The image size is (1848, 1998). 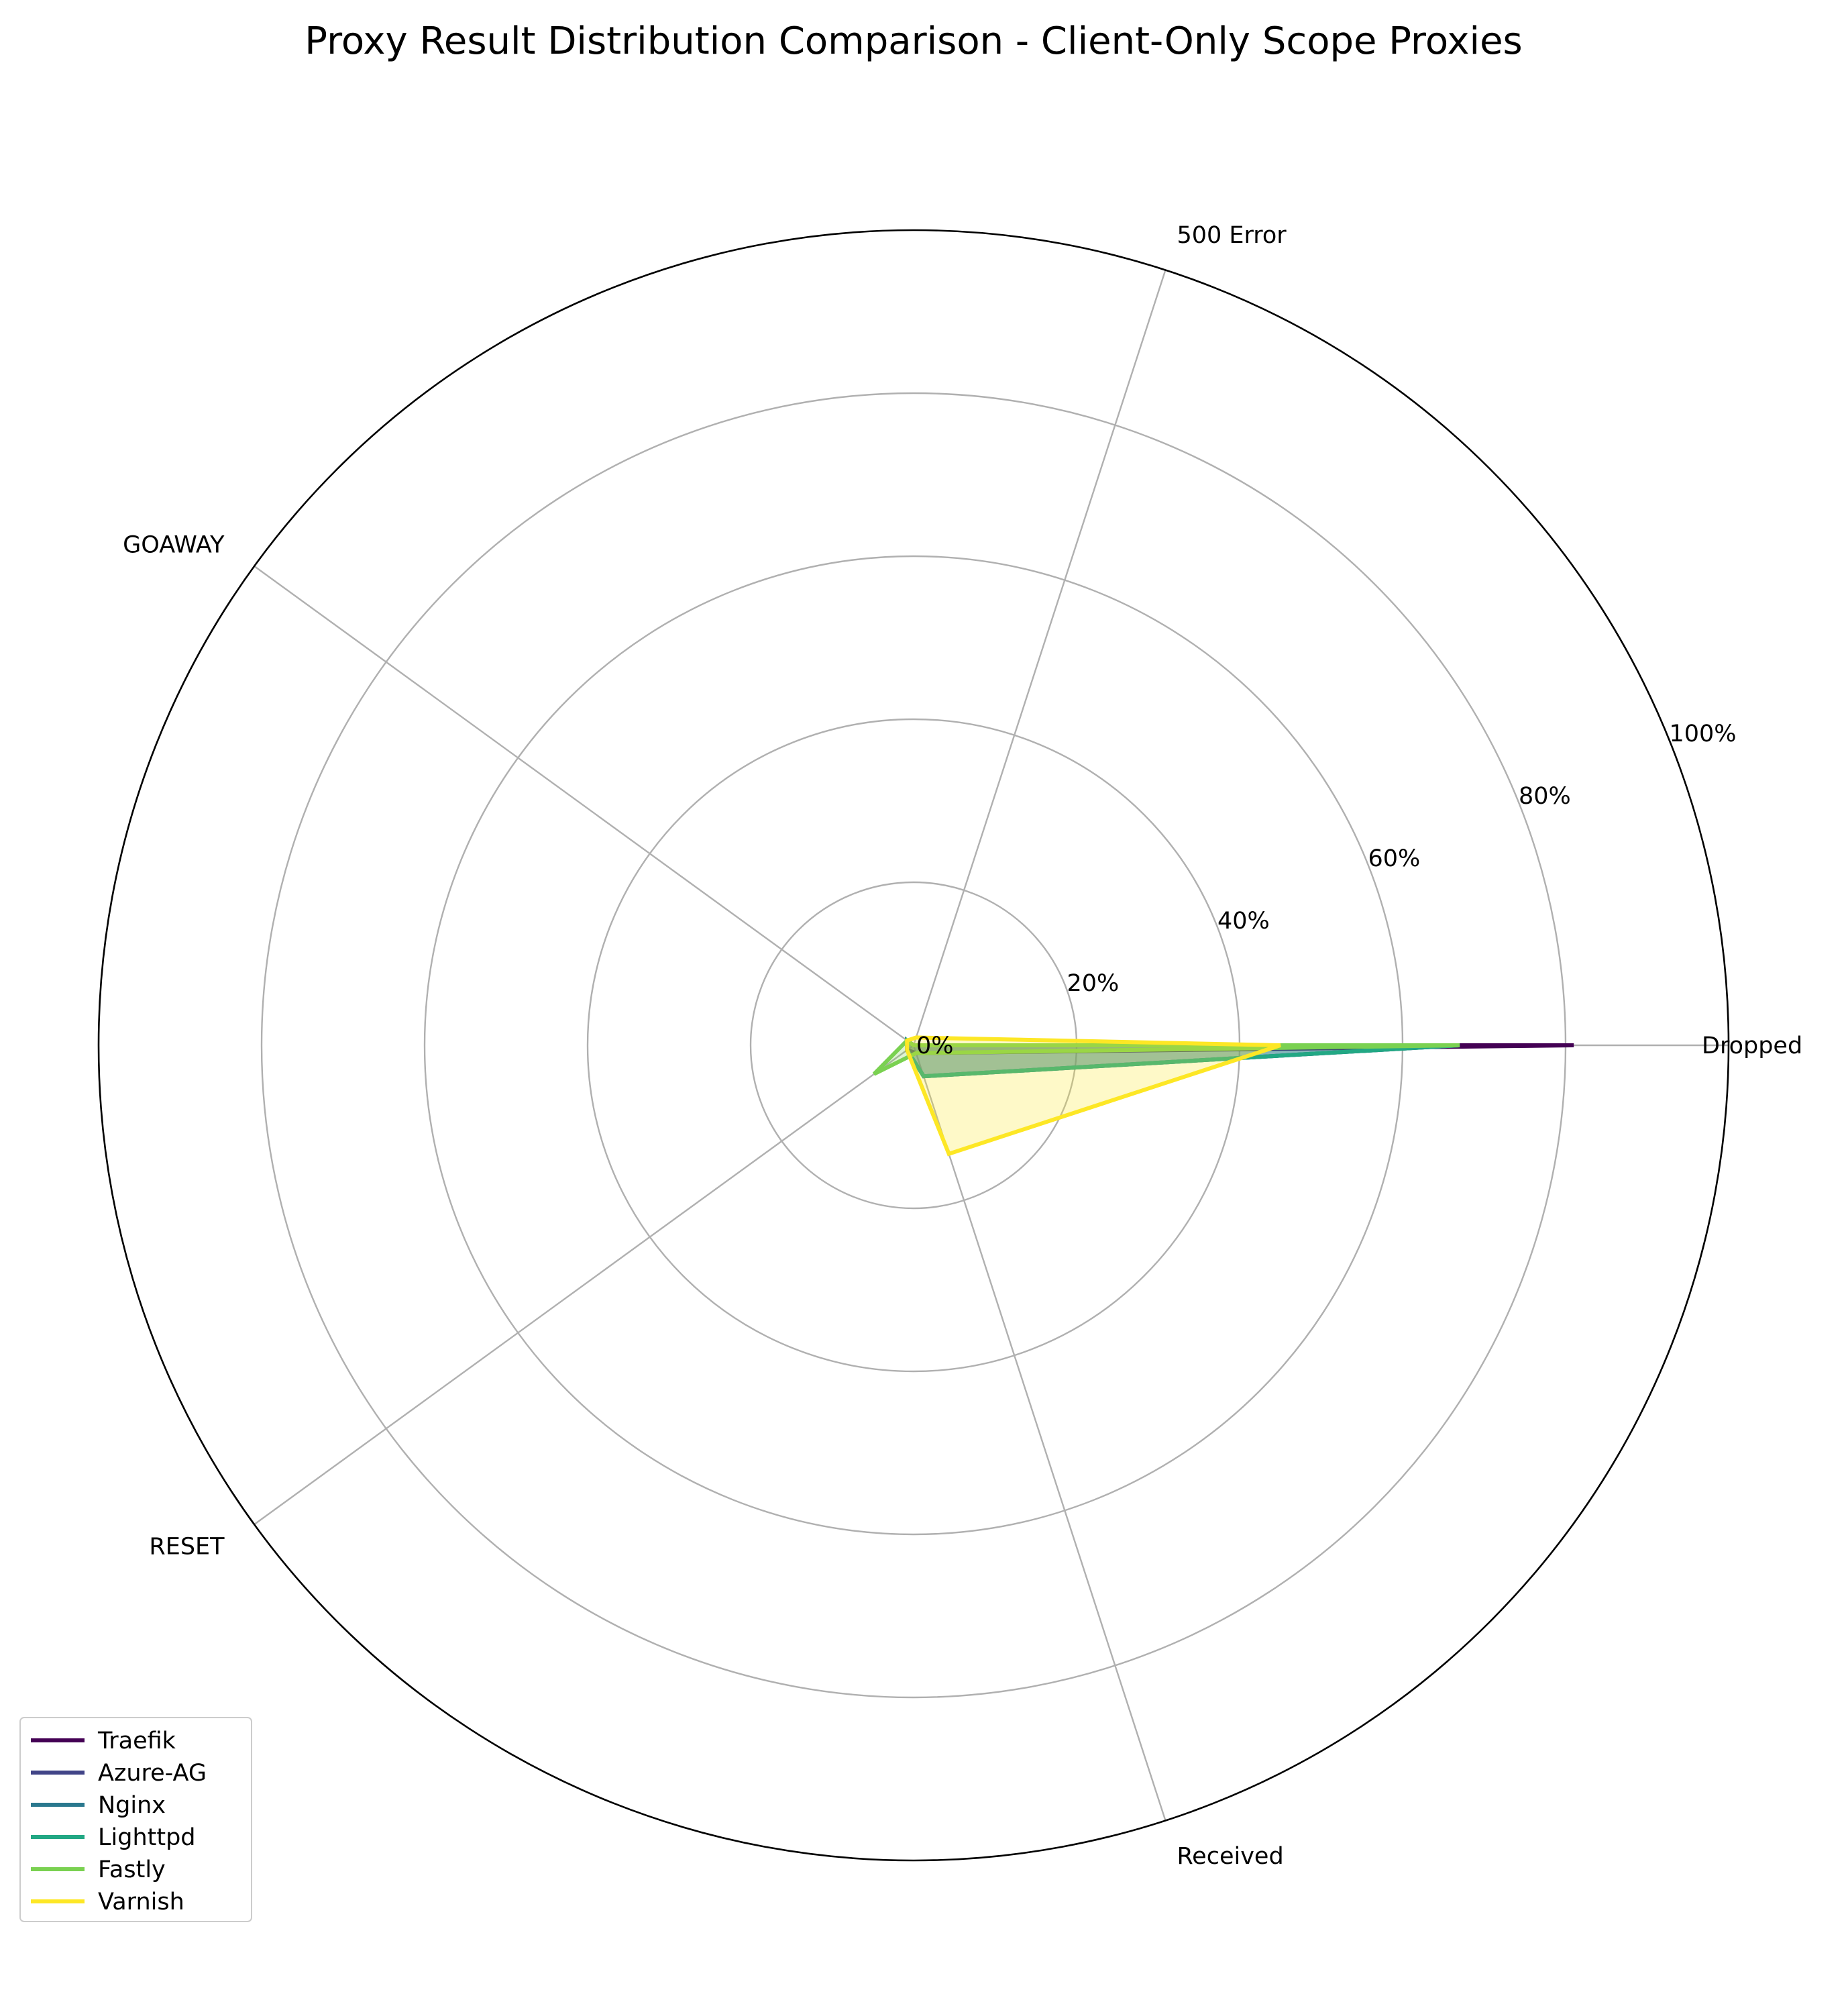 I want to click on radial-tick-label: 0%, so click(x=935, y=1046).